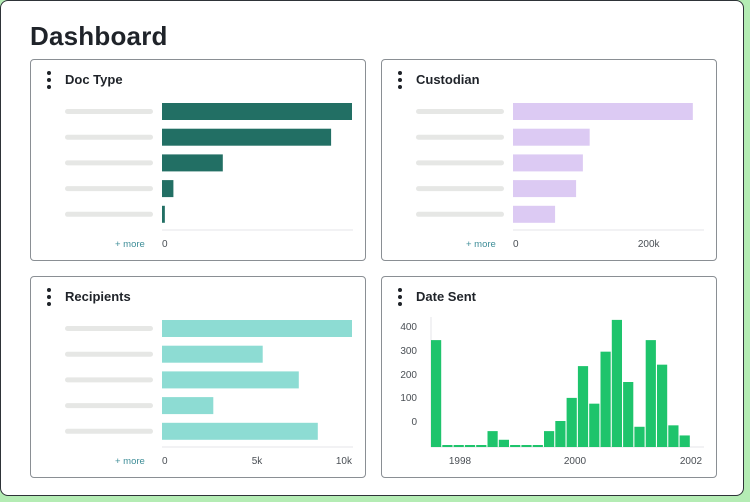 Image resolution: width=750 pixels, height=502 pixels. Describe the element at coordinates (446, 296) in the screenshot. I see `panel-title: Date Sent` at that location.